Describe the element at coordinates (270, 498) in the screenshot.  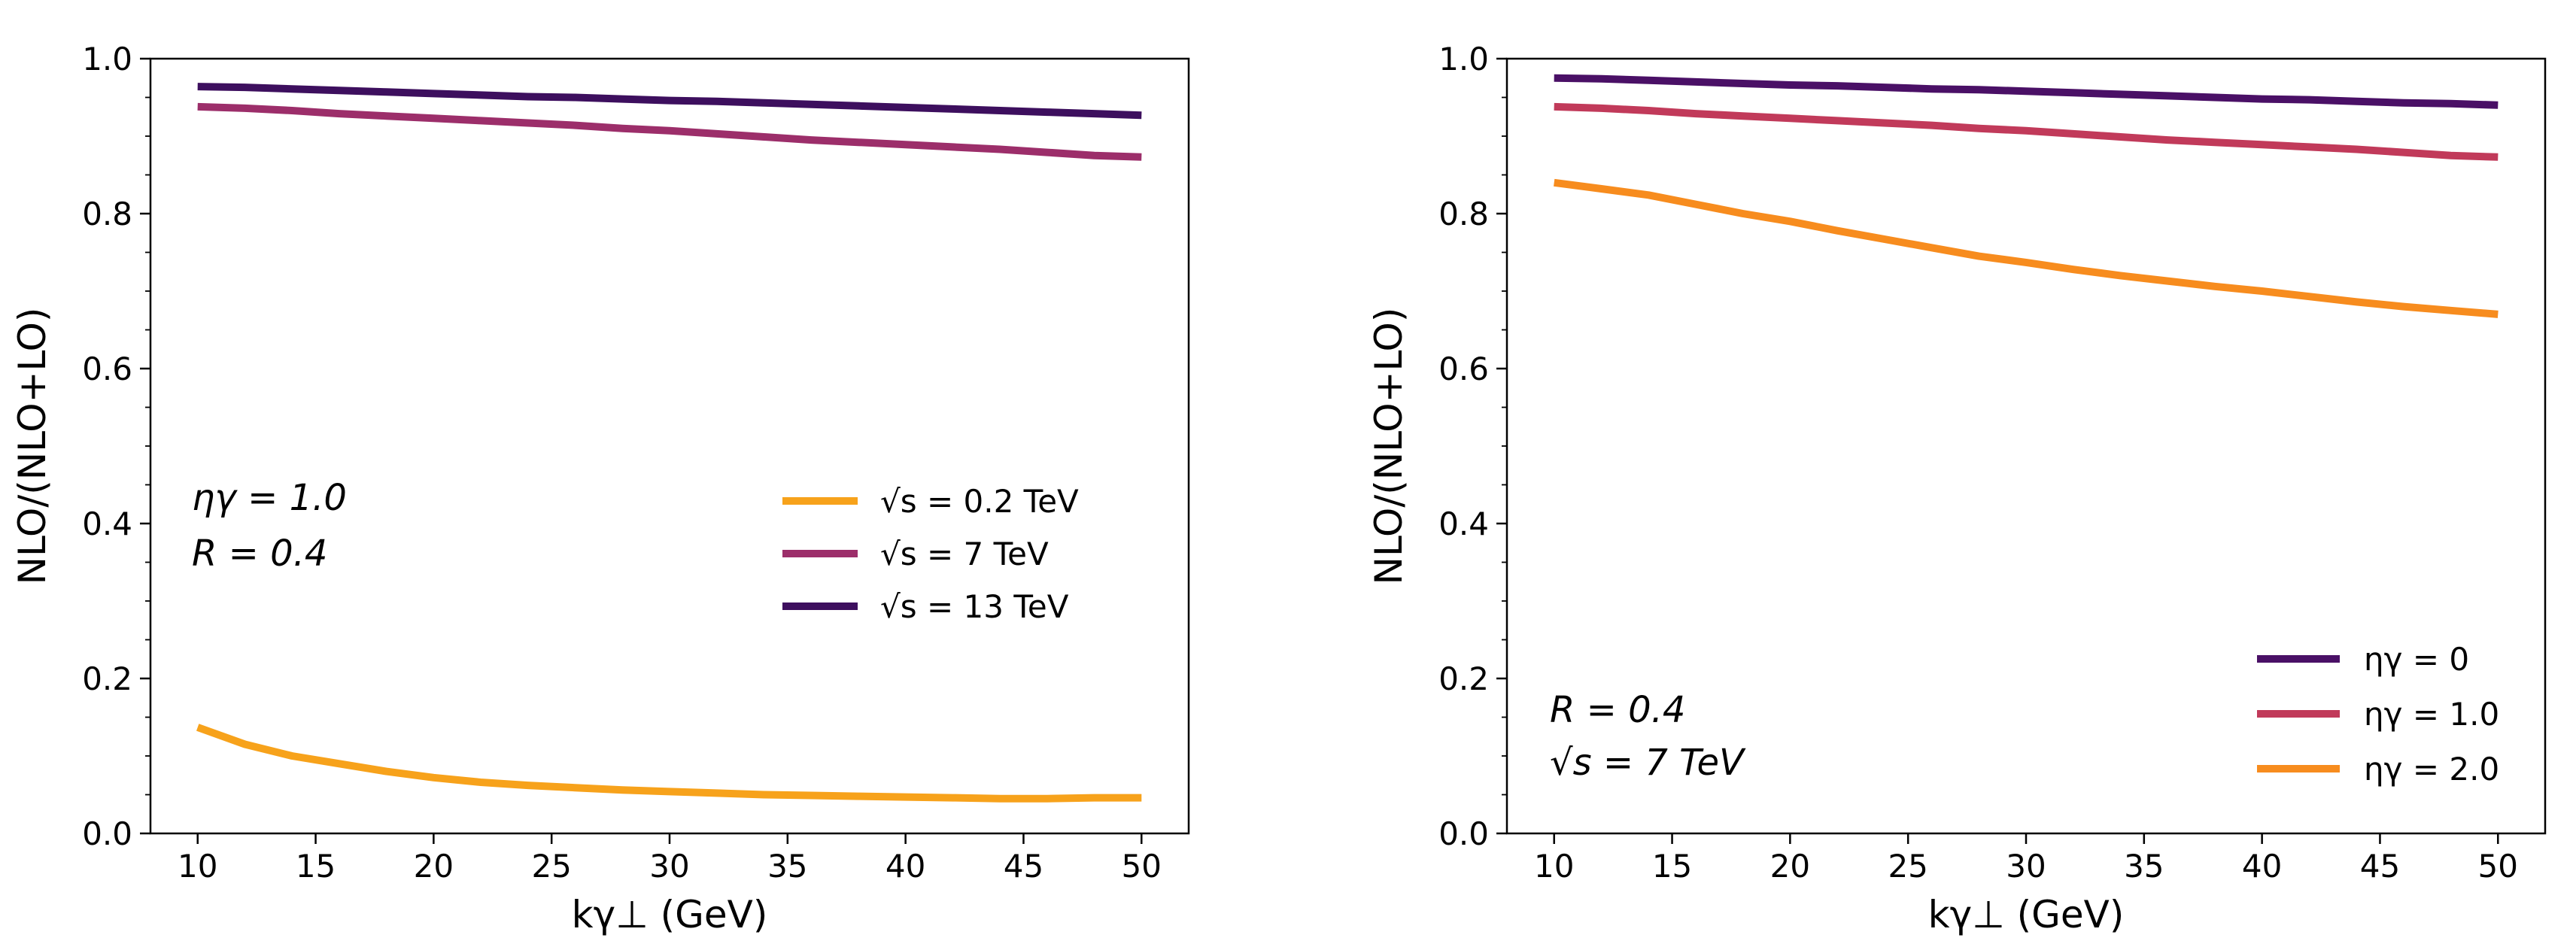
I see `annotation: ηγ = 1.0` at that location.